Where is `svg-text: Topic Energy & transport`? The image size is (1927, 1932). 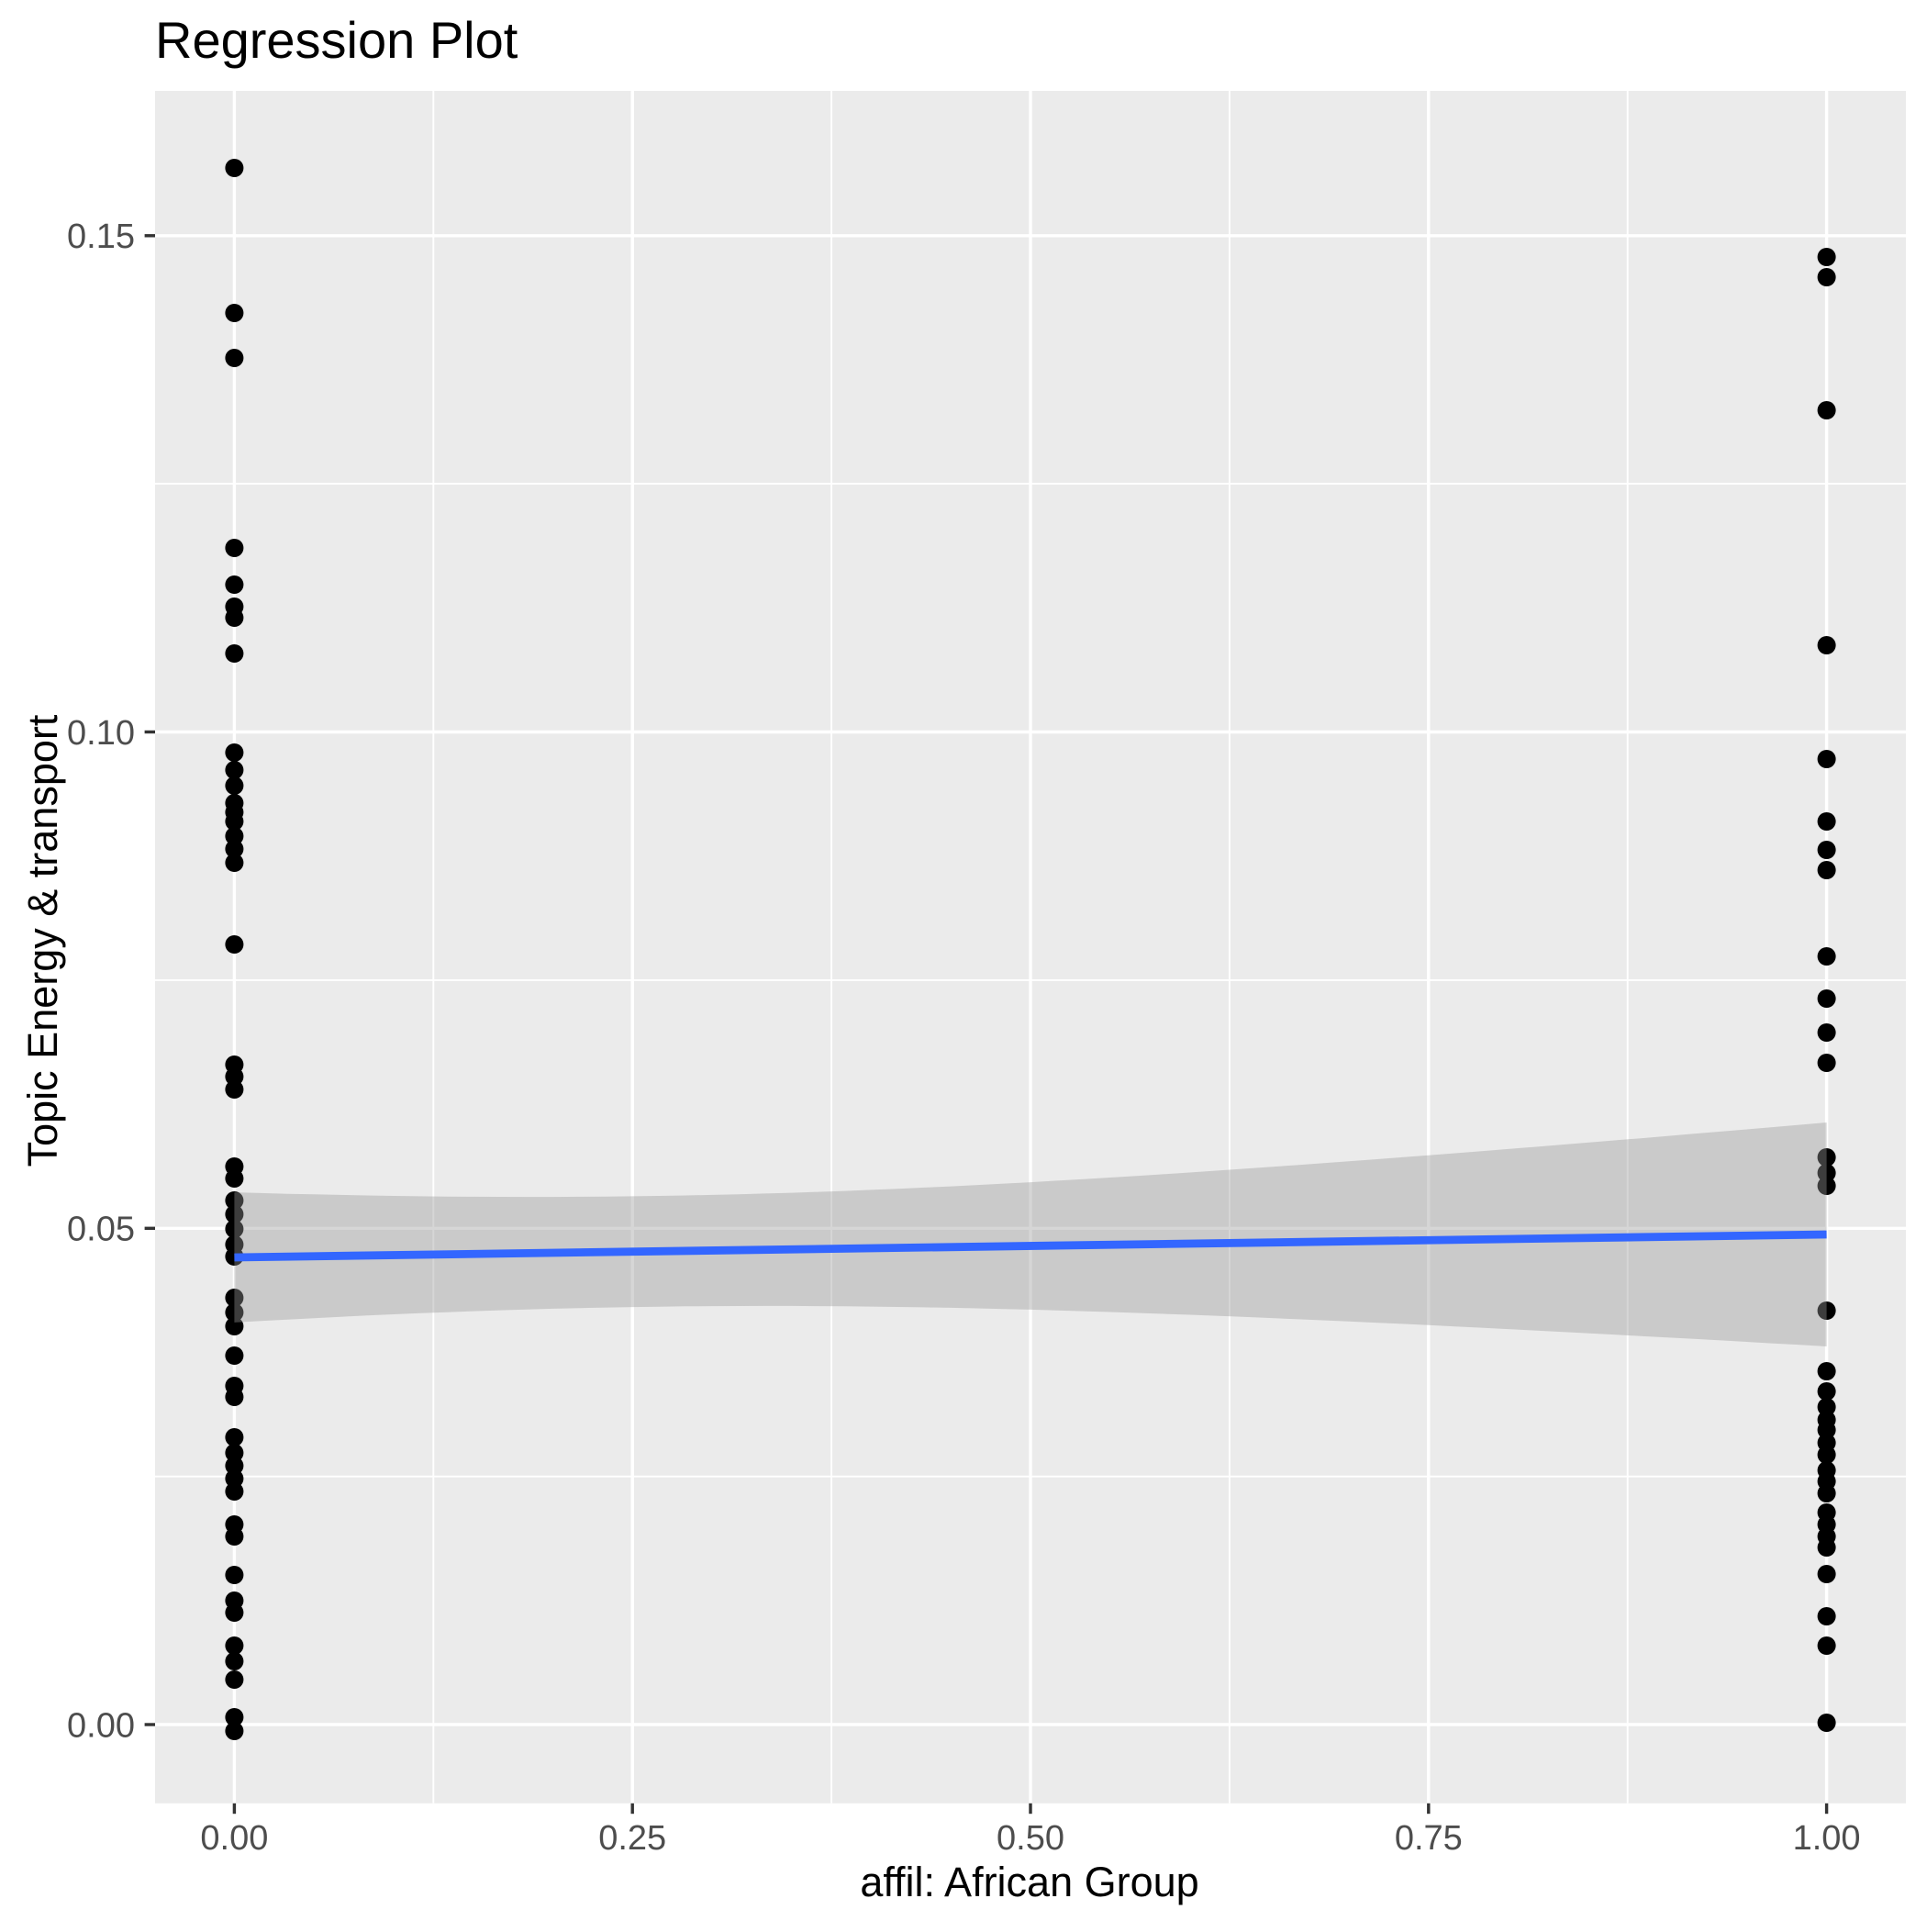
svg-text: Topic Energy & transport is located at coordinates (42, 940).